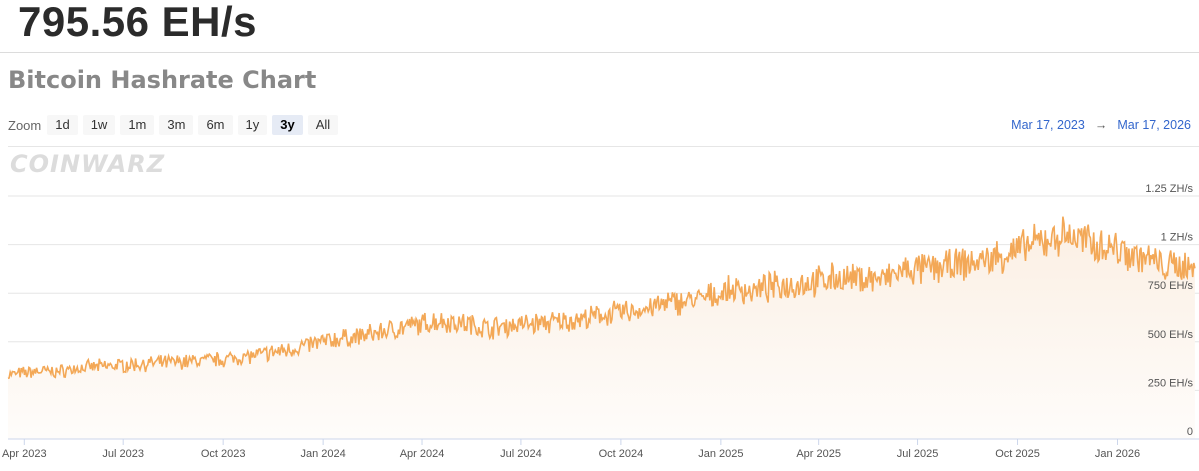 The image size is (1199, 471). Describe the element at coordinates (1171, 335) in the screenshot. I see `y-tick-label: 500 EH/s` at that location.